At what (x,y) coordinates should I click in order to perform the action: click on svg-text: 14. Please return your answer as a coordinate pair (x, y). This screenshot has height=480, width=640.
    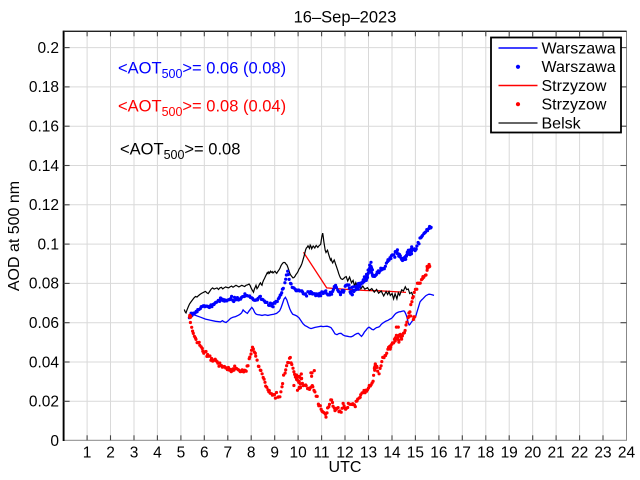
    Looking at the image, I should click on (392, 453).